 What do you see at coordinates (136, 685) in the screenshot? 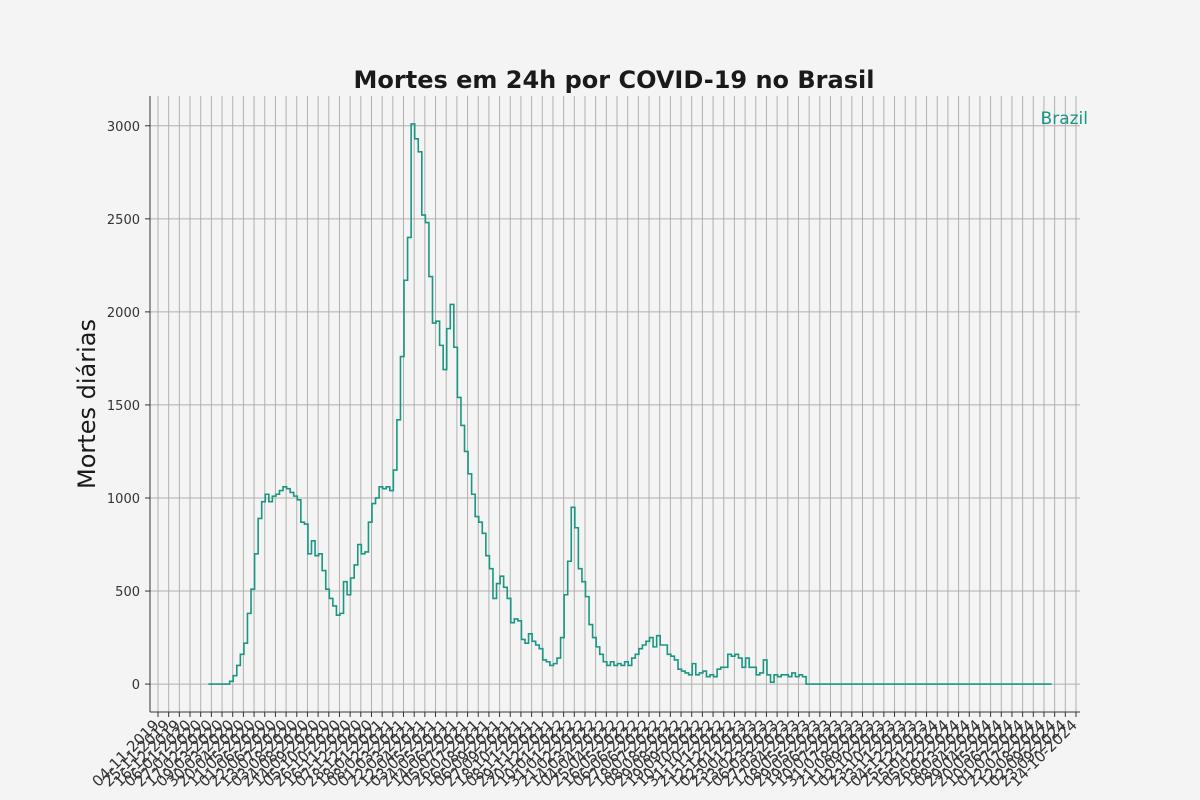
I see `y-tick-label: 0` at bounding box center [136, 685].